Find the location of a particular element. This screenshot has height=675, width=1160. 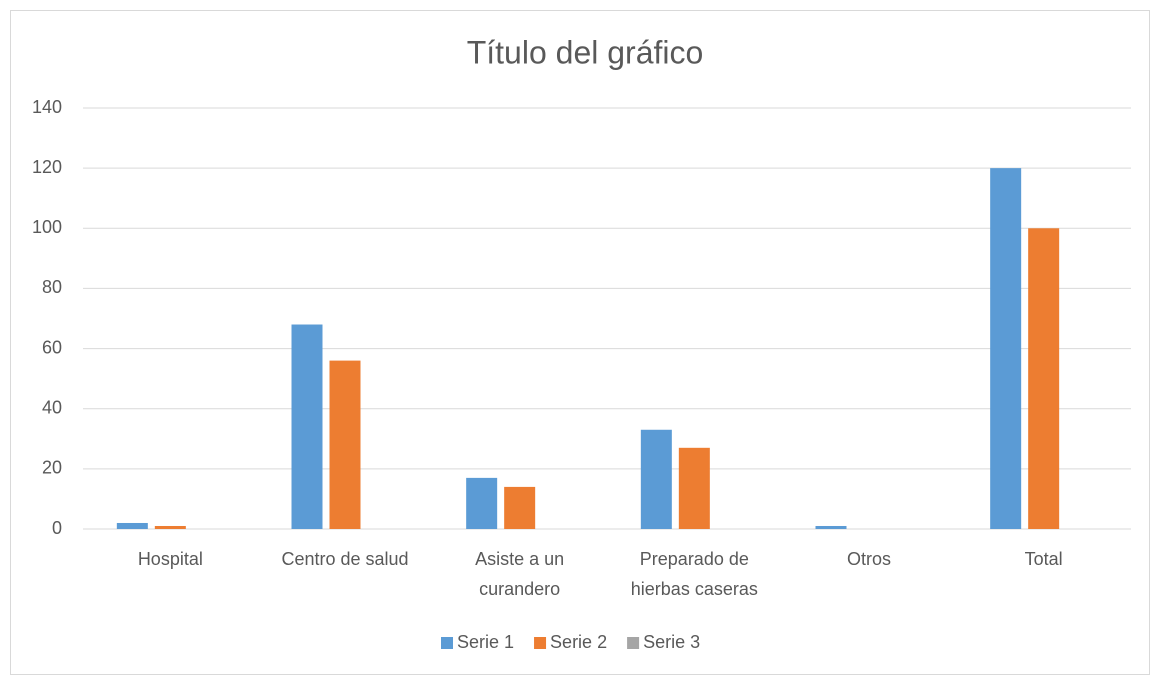

y-tick-label: 140 is located at coordinates (47, 107).